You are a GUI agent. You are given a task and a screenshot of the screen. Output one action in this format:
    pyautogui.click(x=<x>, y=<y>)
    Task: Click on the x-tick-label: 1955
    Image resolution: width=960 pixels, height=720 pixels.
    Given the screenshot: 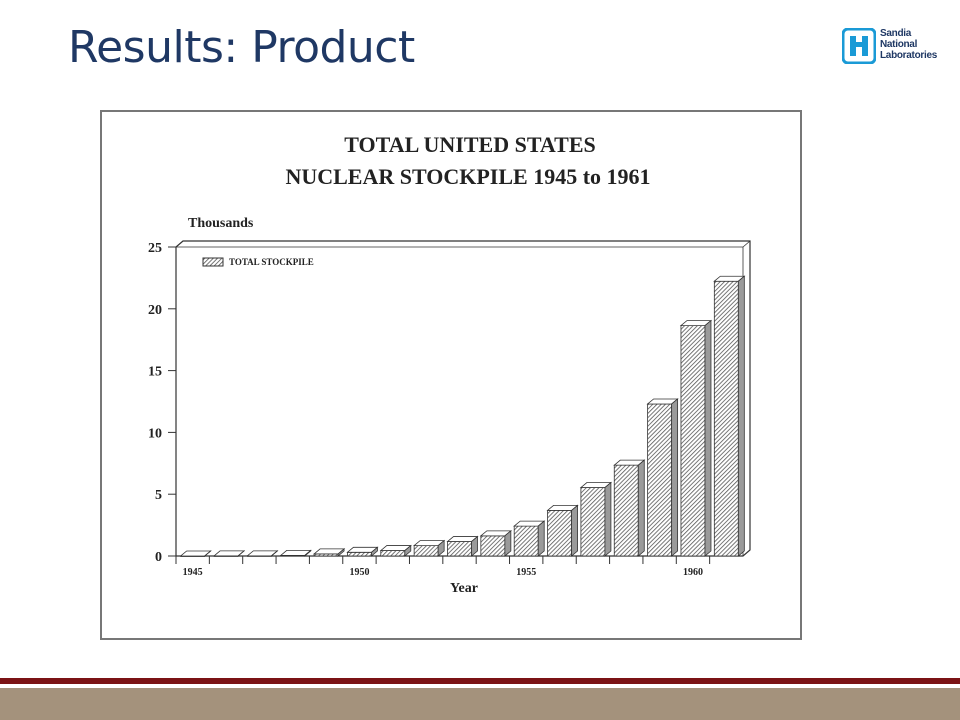 What is the action you would take?
    pyautogui.click(x=526, y=572)
    